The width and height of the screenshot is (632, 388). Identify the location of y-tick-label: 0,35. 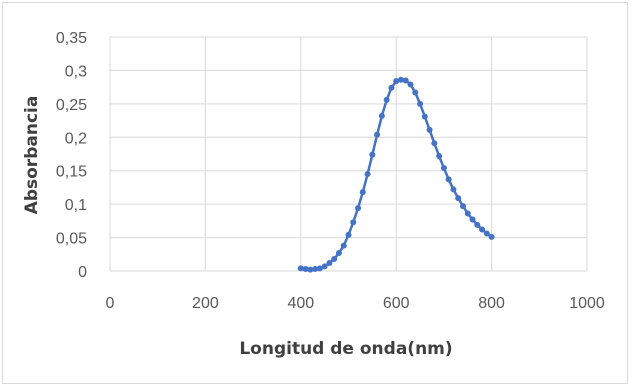
(71, 38).